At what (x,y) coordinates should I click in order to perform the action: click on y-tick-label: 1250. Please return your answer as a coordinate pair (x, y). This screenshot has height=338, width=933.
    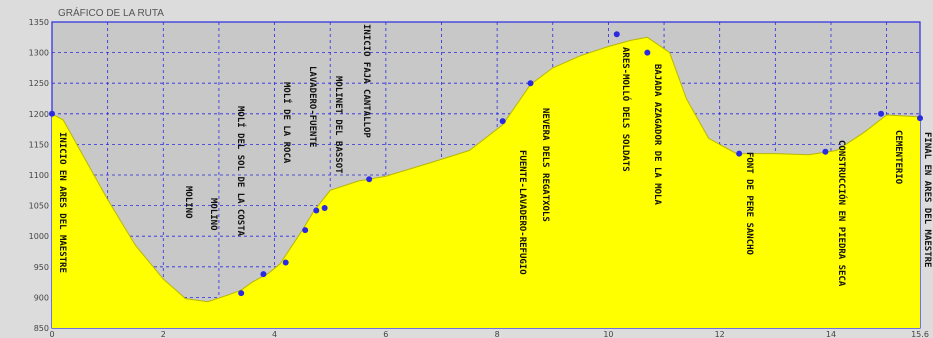
    Looking at the image, I should click on (39, 83).